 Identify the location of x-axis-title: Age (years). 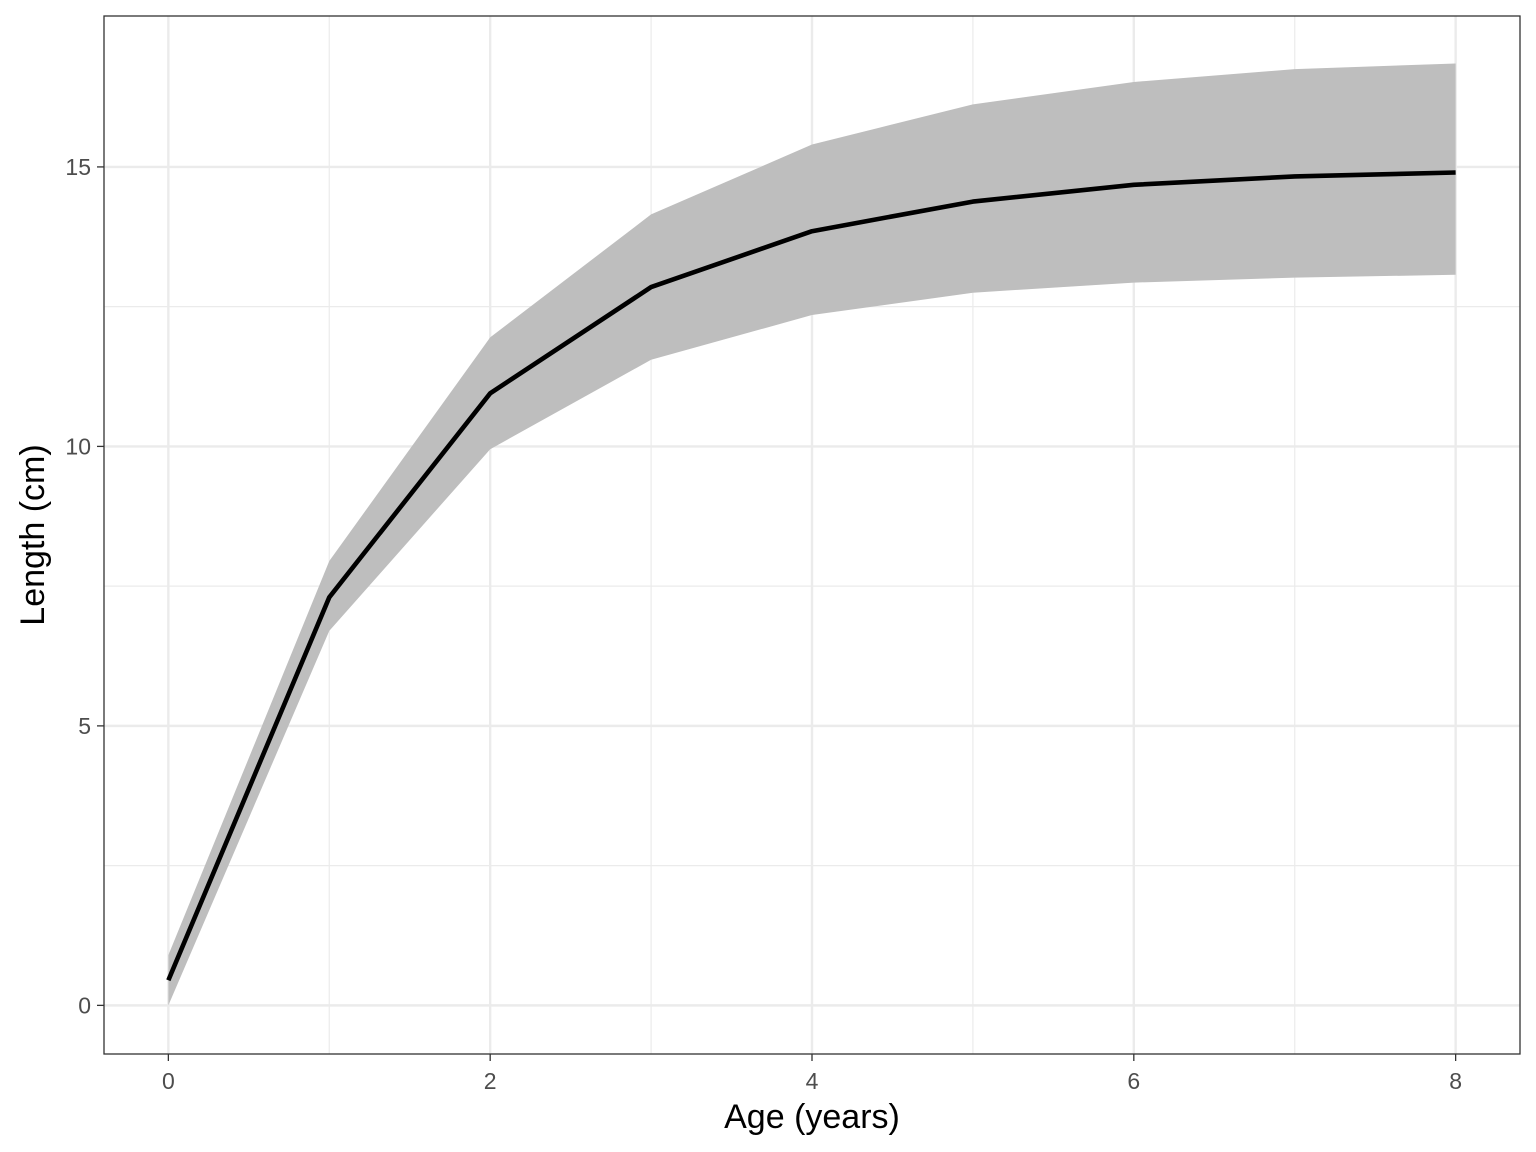
(812, 1117).